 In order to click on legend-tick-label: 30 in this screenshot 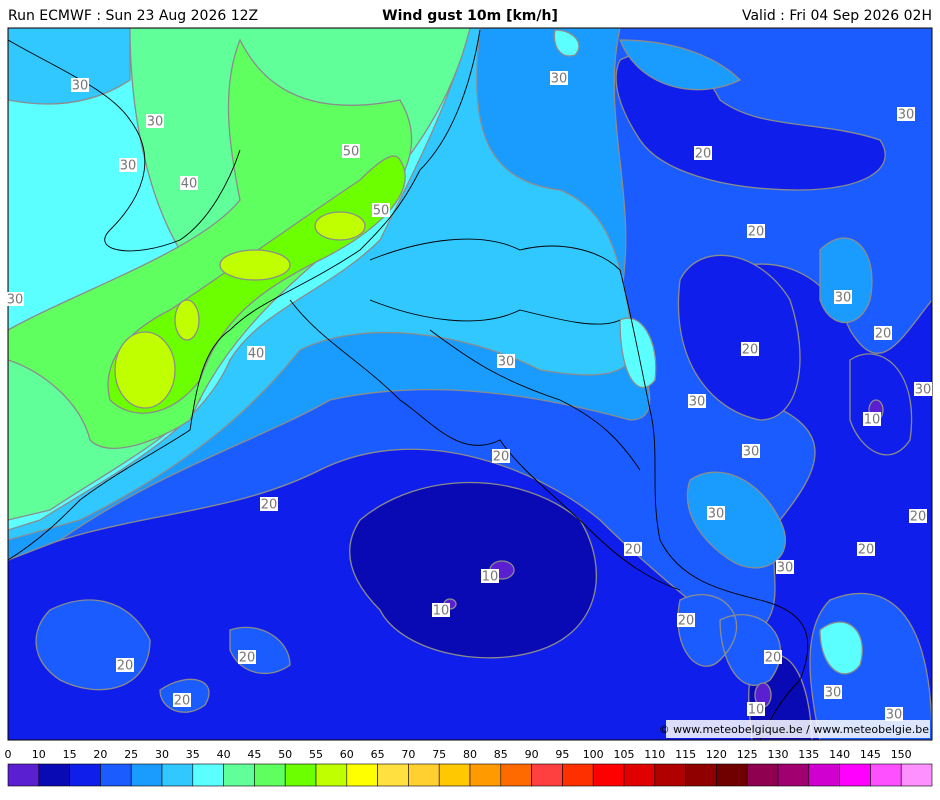, I will do `click(162, 754)`.